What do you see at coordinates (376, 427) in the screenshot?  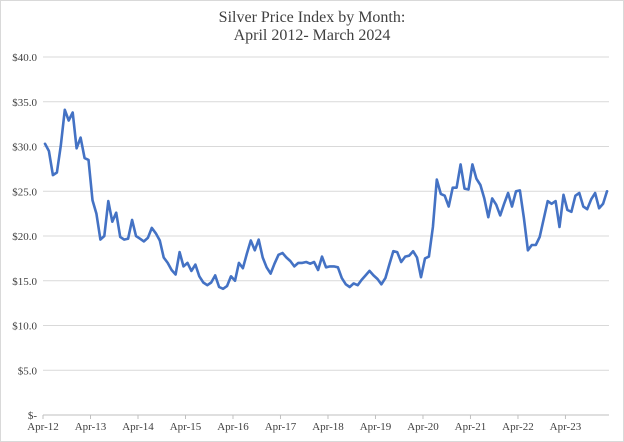 I see `x-tick-label: Apr-19` at bounding box center [376, 427].